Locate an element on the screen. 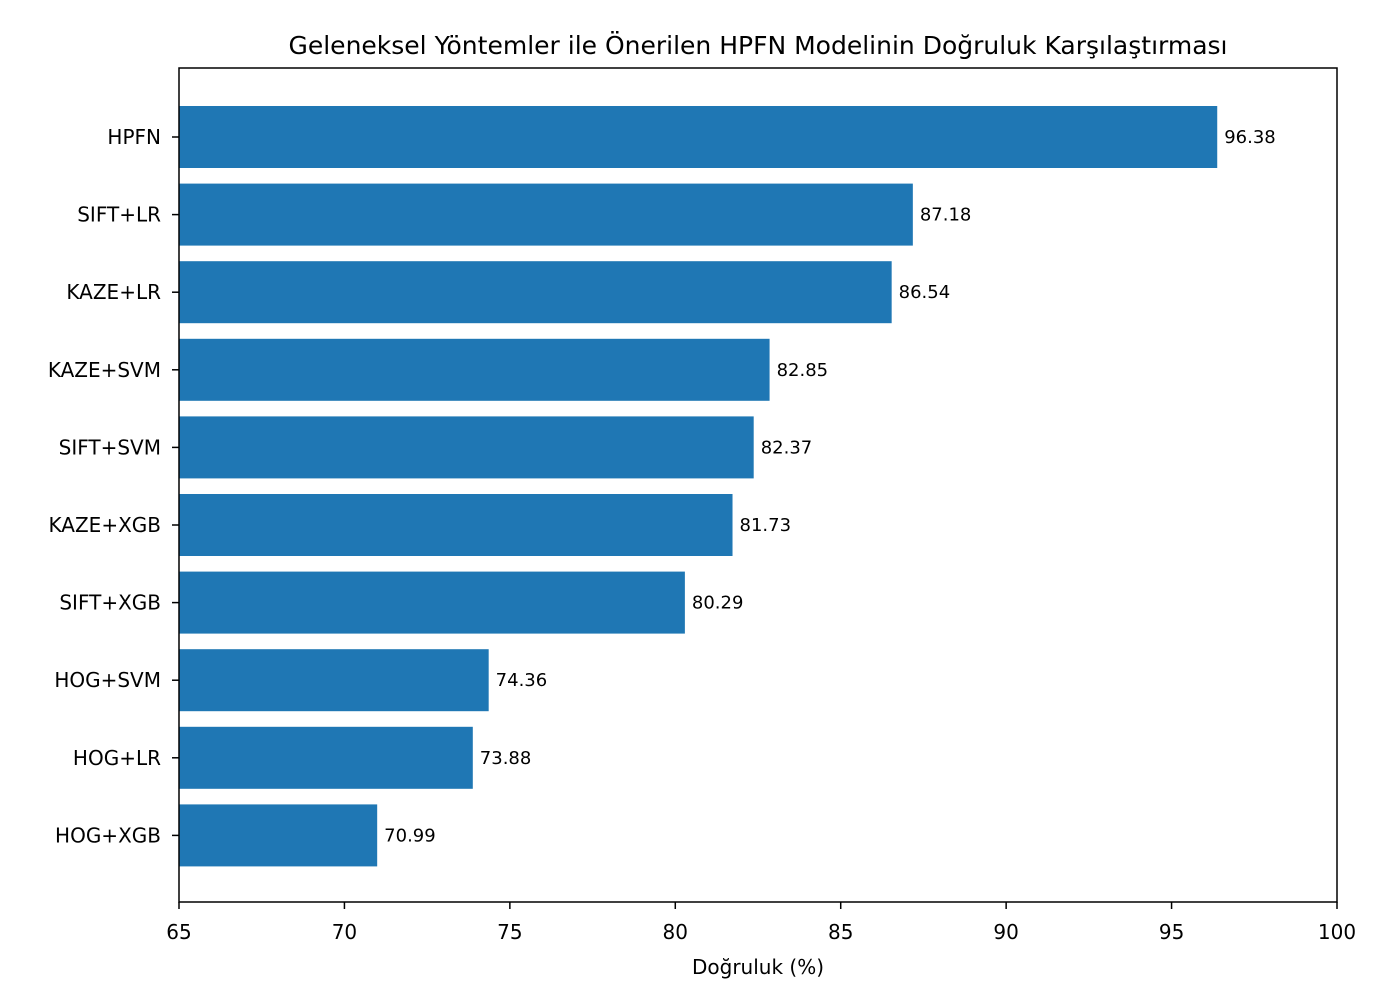  bar-value-label: 81.73 is located at coordinates (766, 525).